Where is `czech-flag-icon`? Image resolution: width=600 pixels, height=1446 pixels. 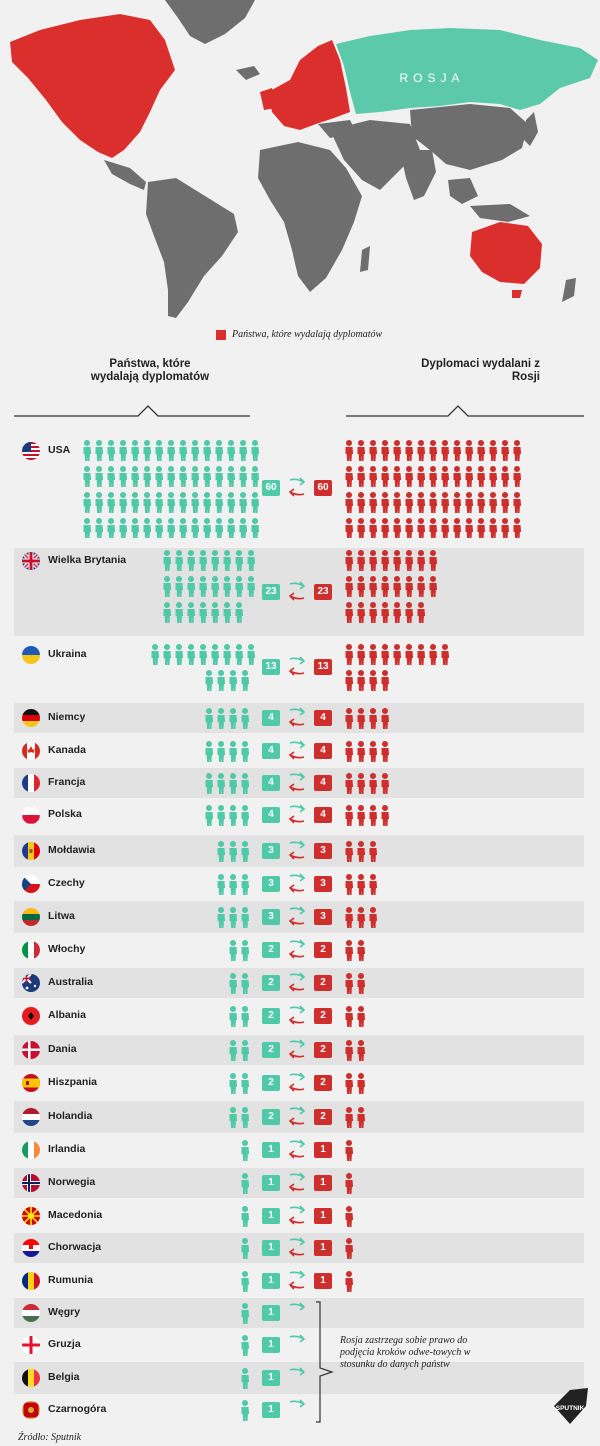
czech-flag-icon is located at coordinates (31, 884).